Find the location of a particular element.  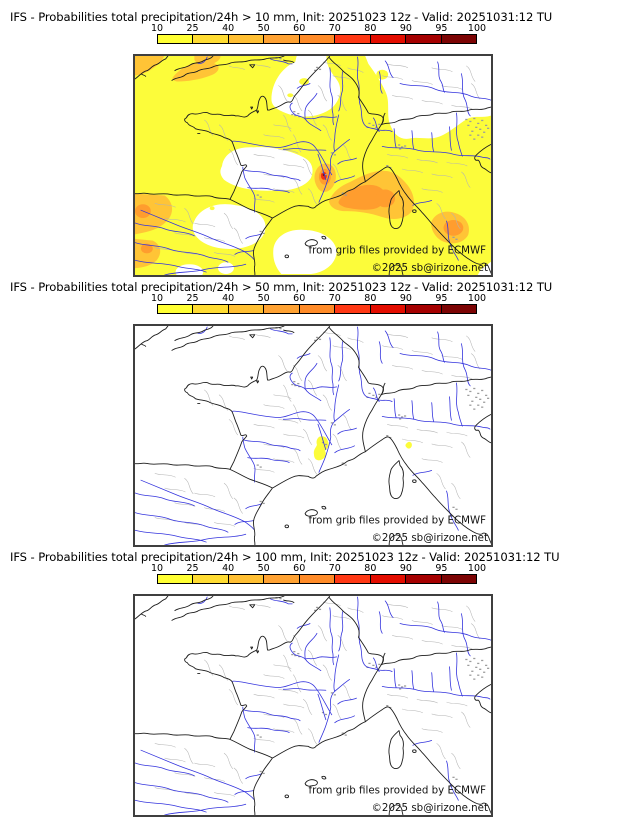

map-svg-100mm is located at coordinates (313, 705).